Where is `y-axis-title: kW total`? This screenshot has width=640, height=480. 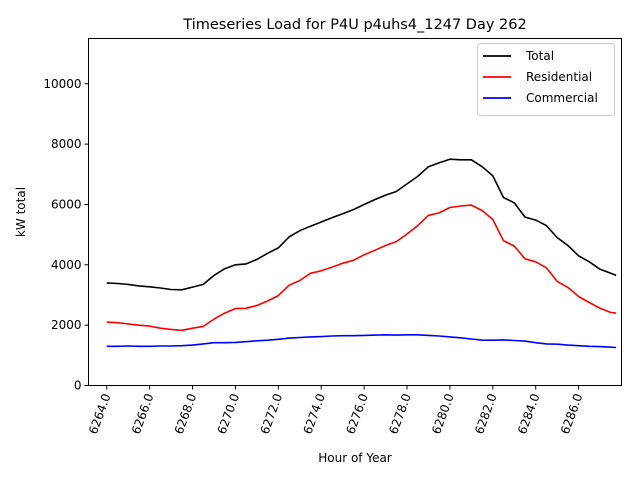 y-axis-title: kW total is located at coordinates (21, 212).